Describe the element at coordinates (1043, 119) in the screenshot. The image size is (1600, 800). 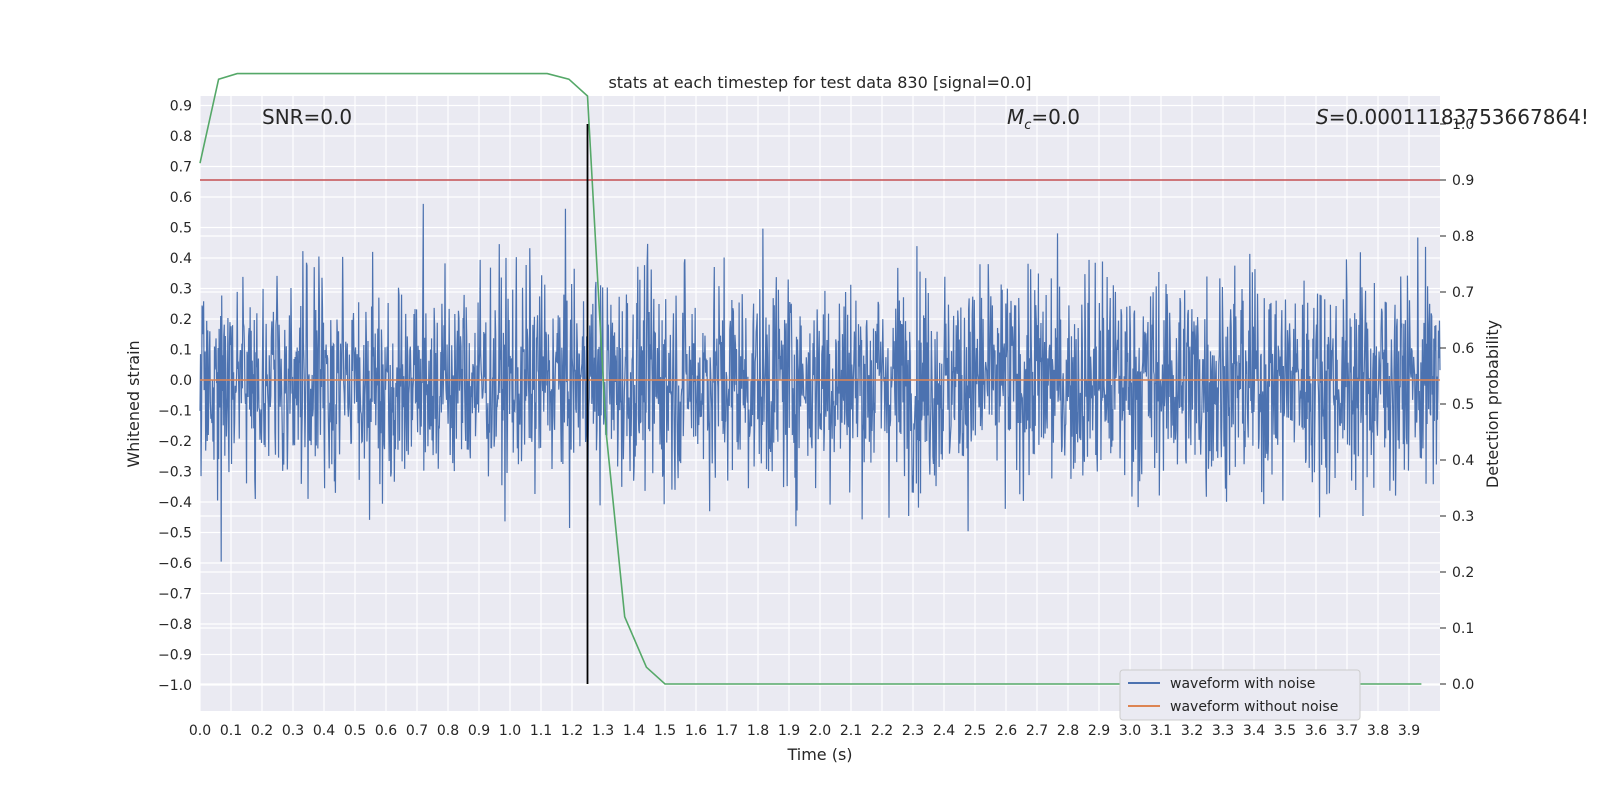
I see `annotation-mc: Mc=0.0` at that location.